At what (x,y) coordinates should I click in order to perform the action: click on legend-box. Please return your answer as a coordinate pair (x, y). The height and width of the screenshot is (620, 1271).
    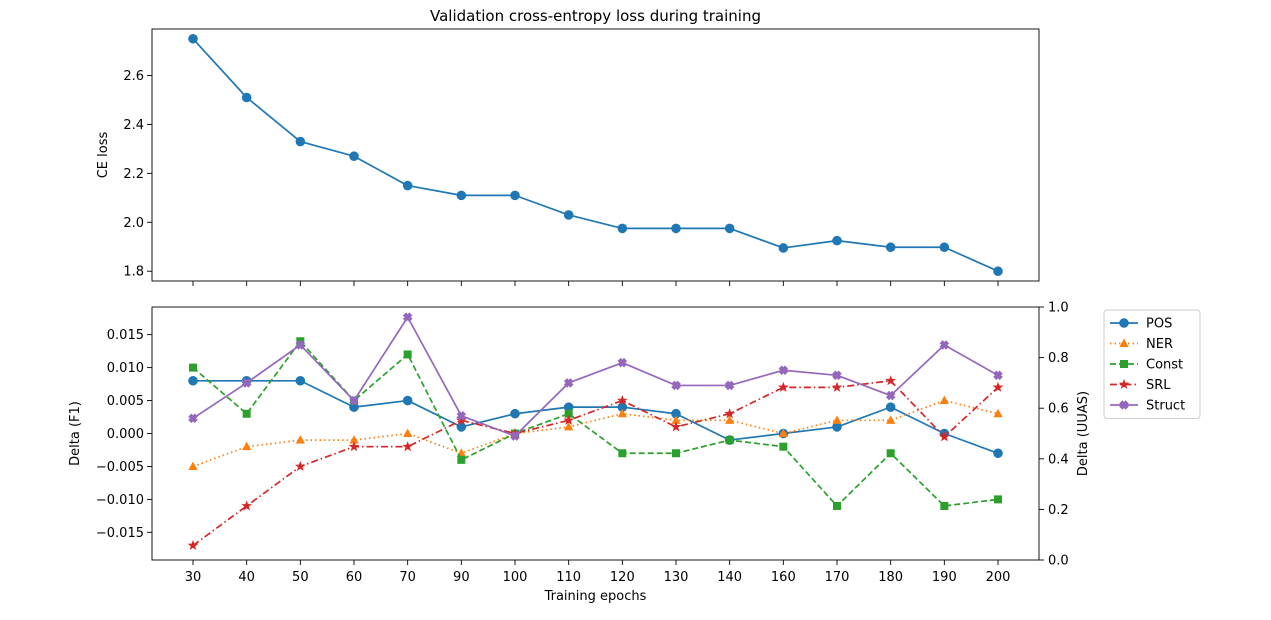
    Looking at the image, I should click on (1152, 364).